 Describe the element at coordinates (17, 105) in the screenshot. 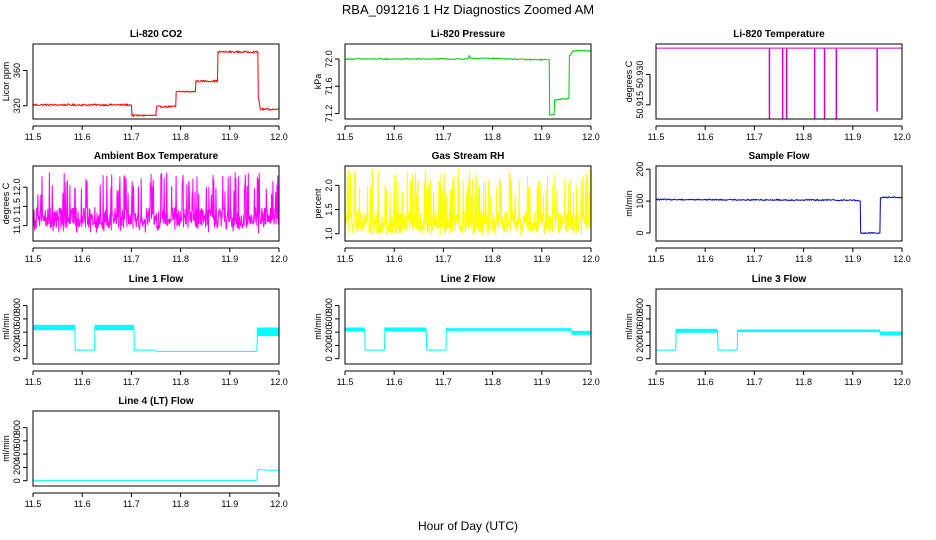

I see `y-tick-label: 320` at that location.